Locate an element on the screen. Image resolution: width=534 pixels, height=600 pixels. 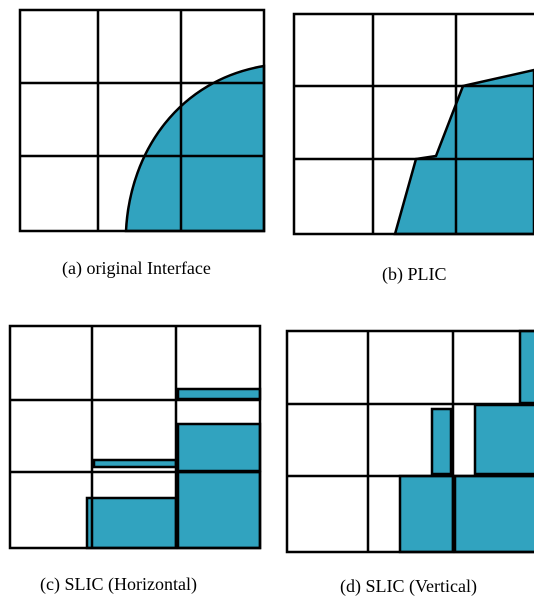
panel-b-plic-fill is located at coordinates (463, 152).